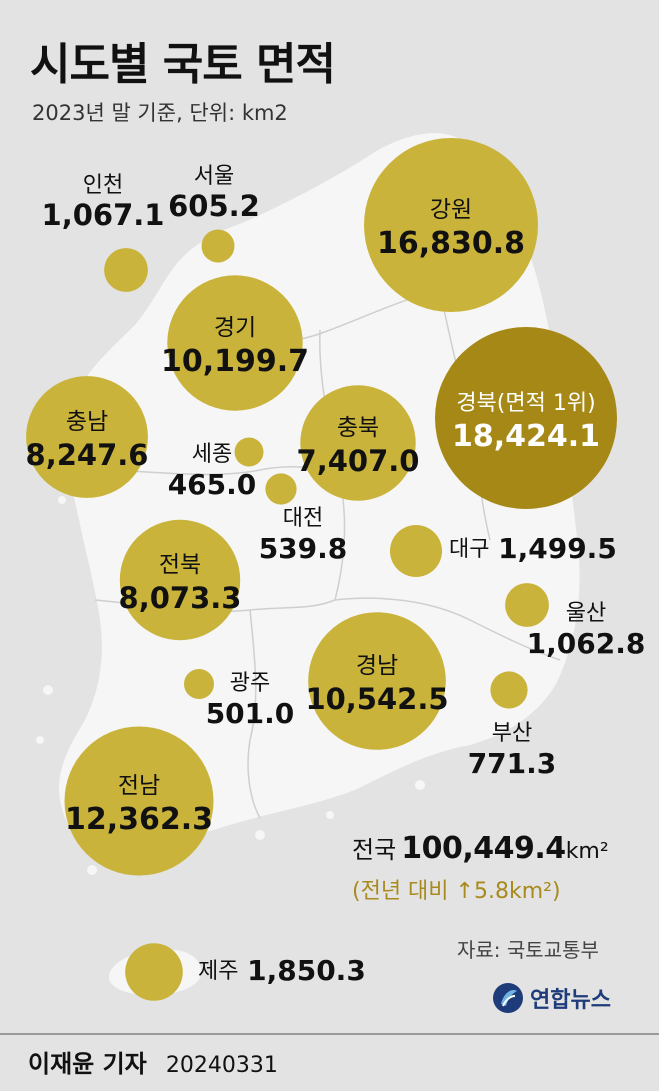  What do you see at coordinates (218, 971) in the screenshot?
I see `region-name-label: 제주` at bounding box center [218, 971].